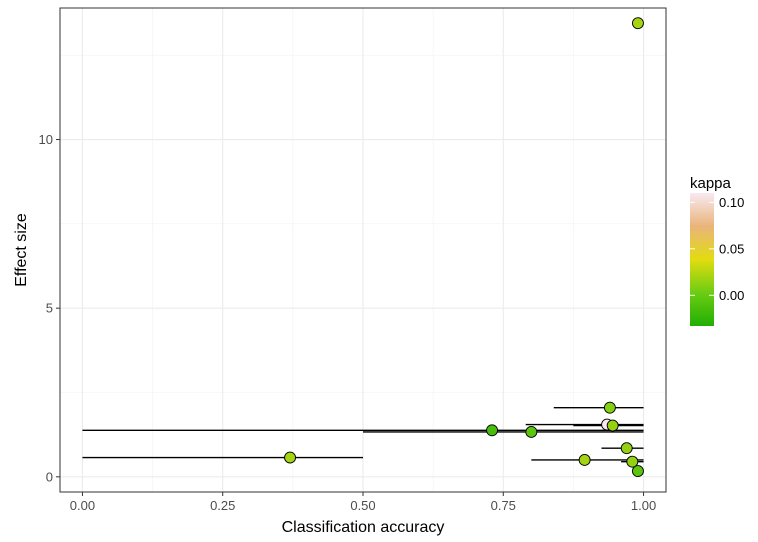  I want to click on x-tick-label: 1.00, so click(643, 505).